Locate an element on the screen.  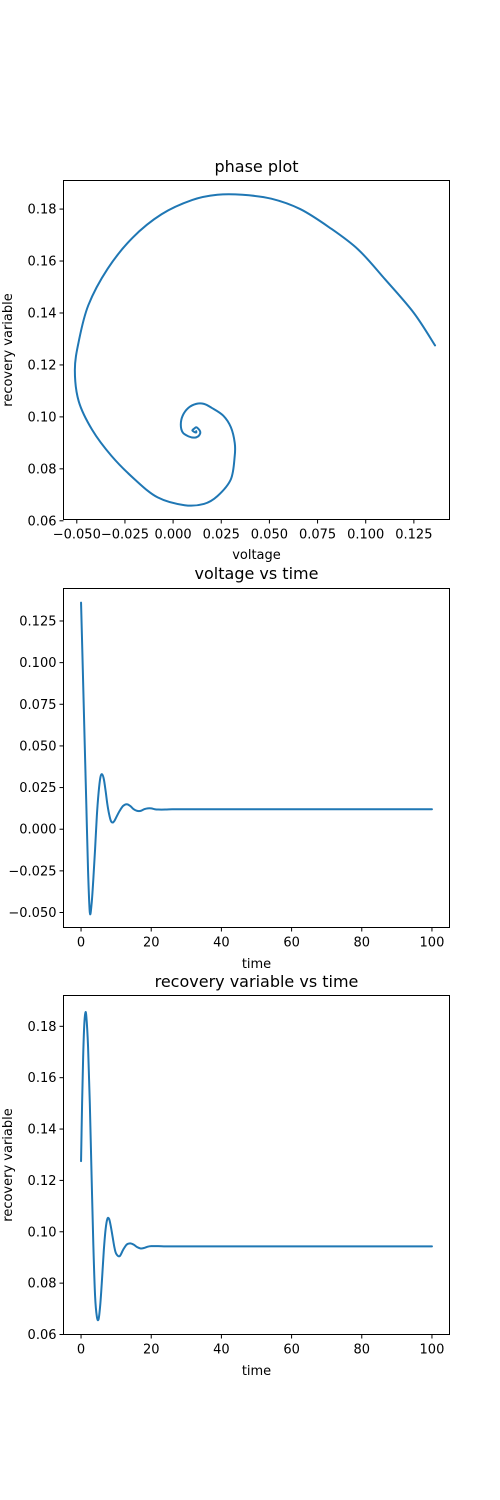
phase-plot-xtick-label: 0.075 is located at coordinates (317, 535).